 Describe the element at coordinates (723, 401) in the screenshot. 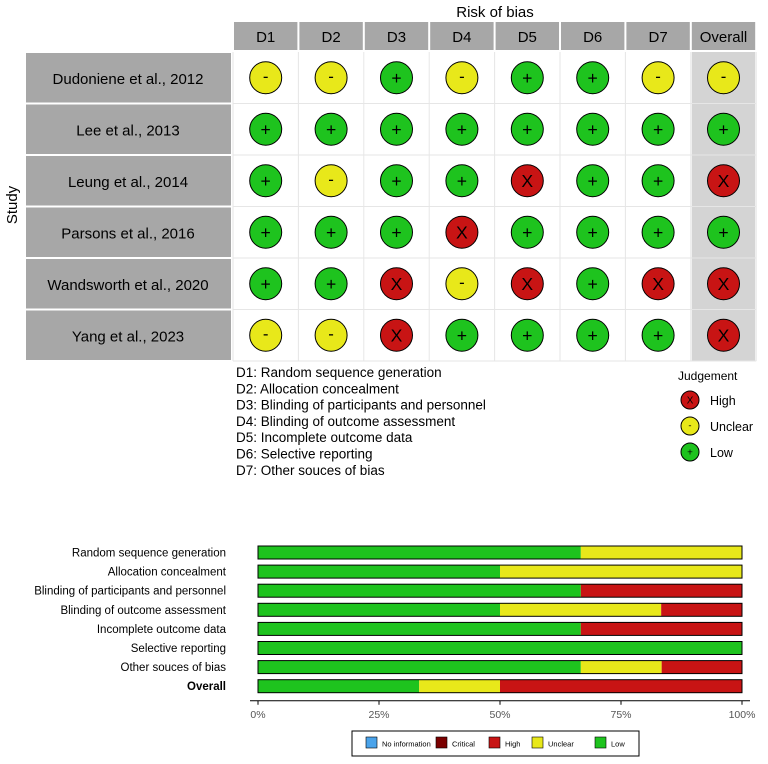

I see `legend-label: High` at that location.